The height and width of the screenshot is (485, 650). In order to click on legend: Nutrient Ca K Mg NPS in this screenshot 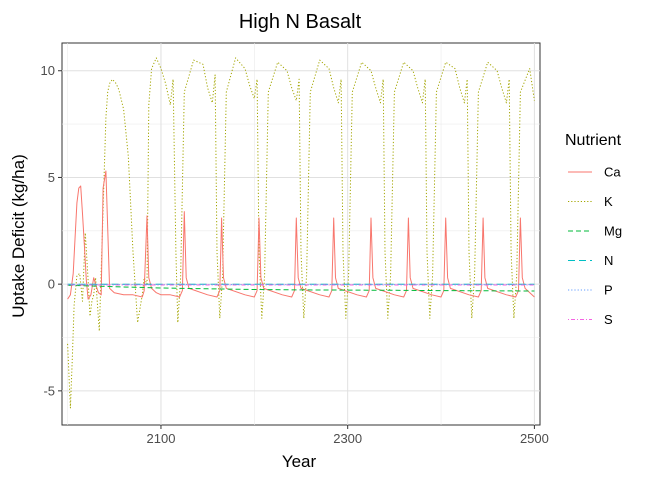, I will do `click(593, 229)`.